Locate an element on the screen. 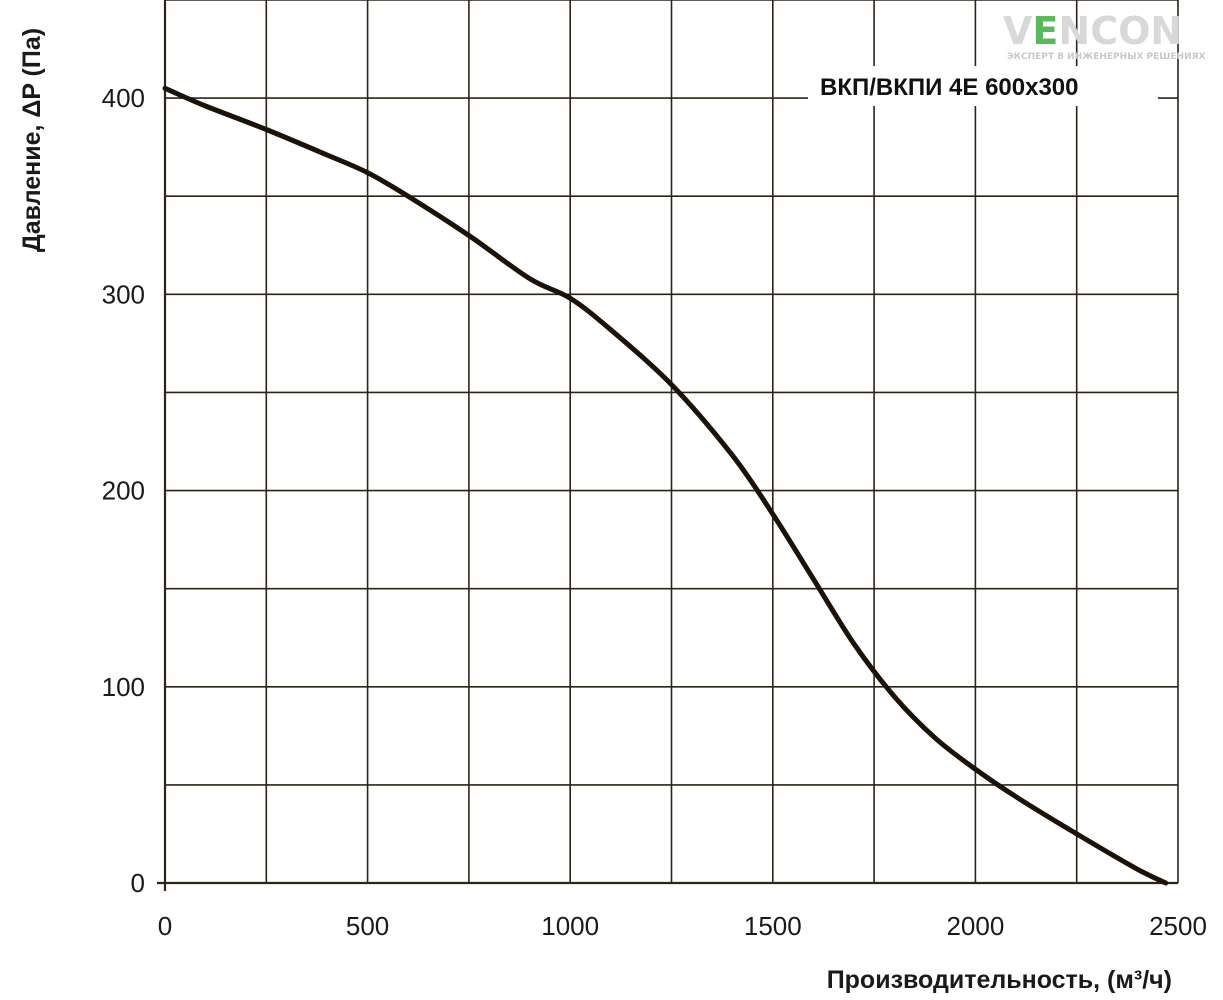 This screenshot has height=1000, width=1223. y-tick-label: 100 is located at coordinates (123, 687).